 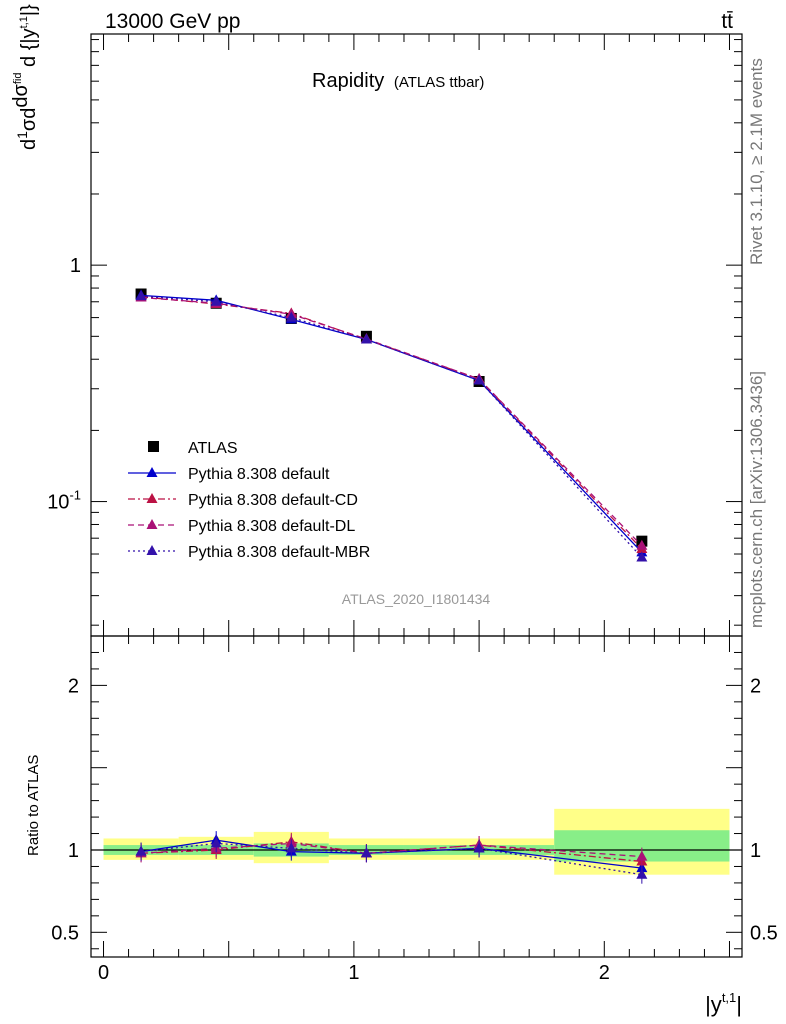 I want to click on plot-title-sub: (ATLAS ttbar), so click(x=439, y=82).